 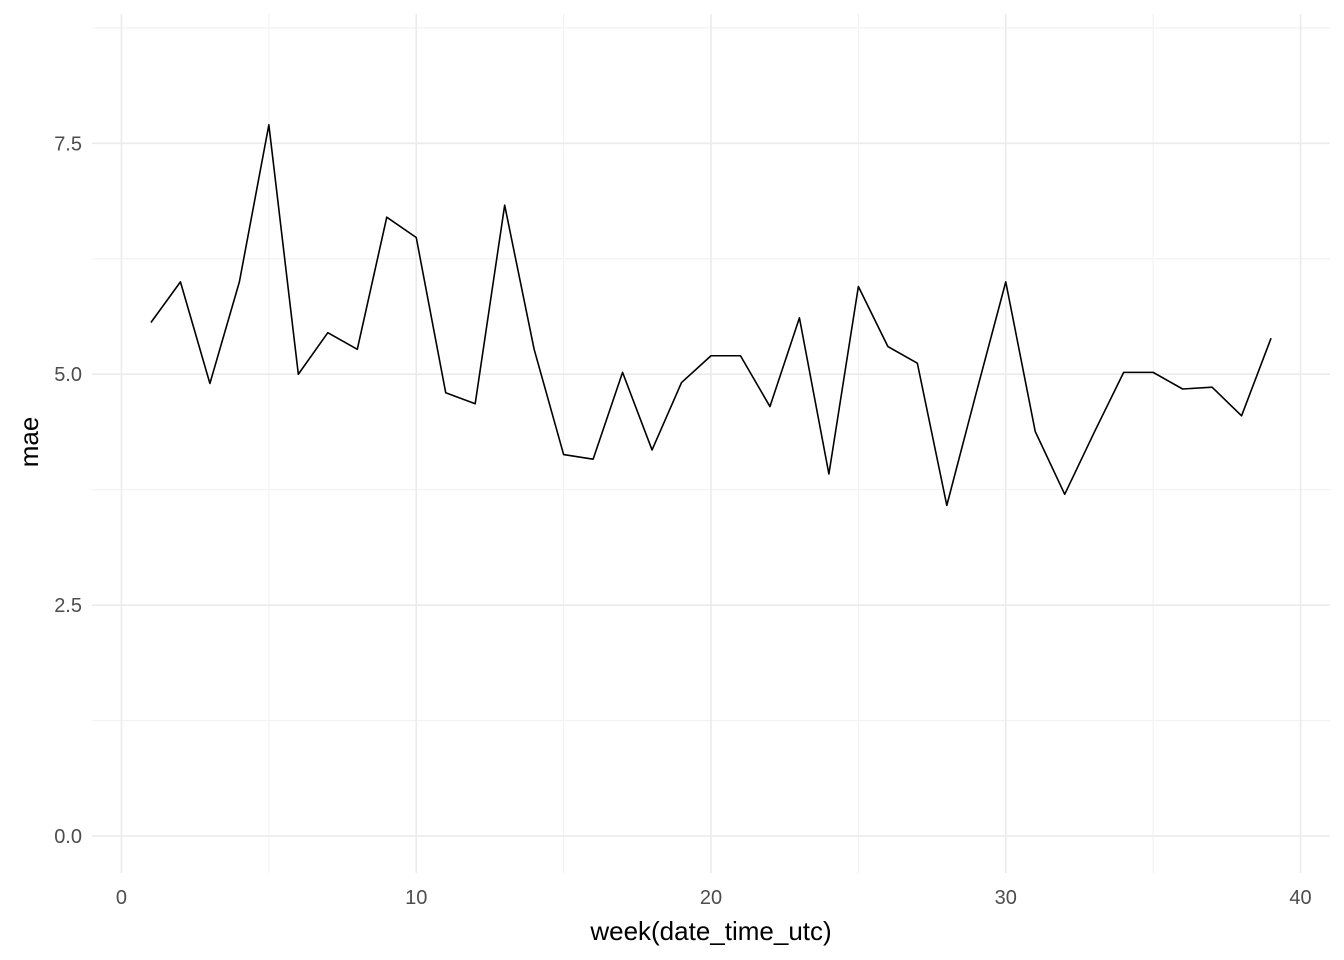 I want to click on x-tick-label: 10, so click(x=416, y=898).